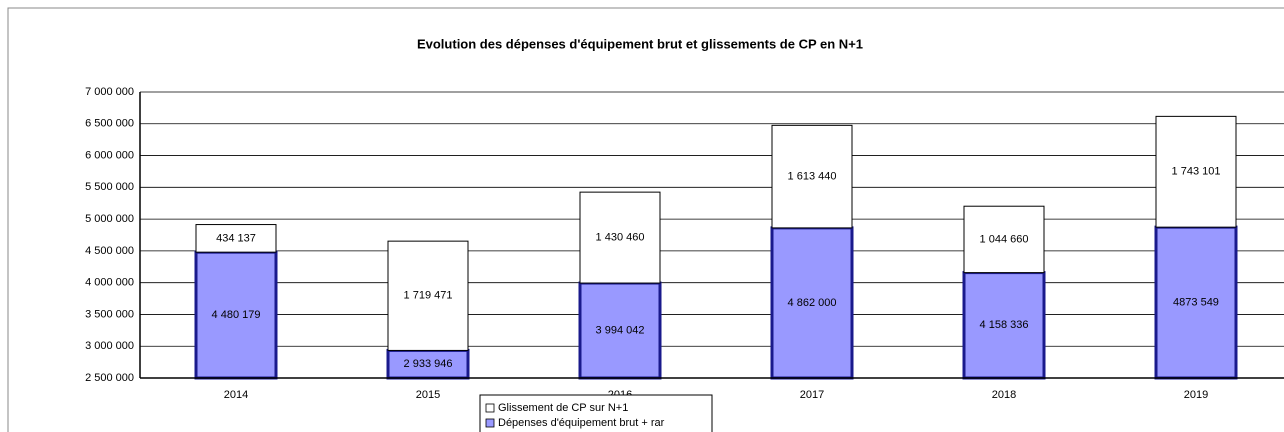  I want to click on data-label: 4873 549, so click(1196, 302).